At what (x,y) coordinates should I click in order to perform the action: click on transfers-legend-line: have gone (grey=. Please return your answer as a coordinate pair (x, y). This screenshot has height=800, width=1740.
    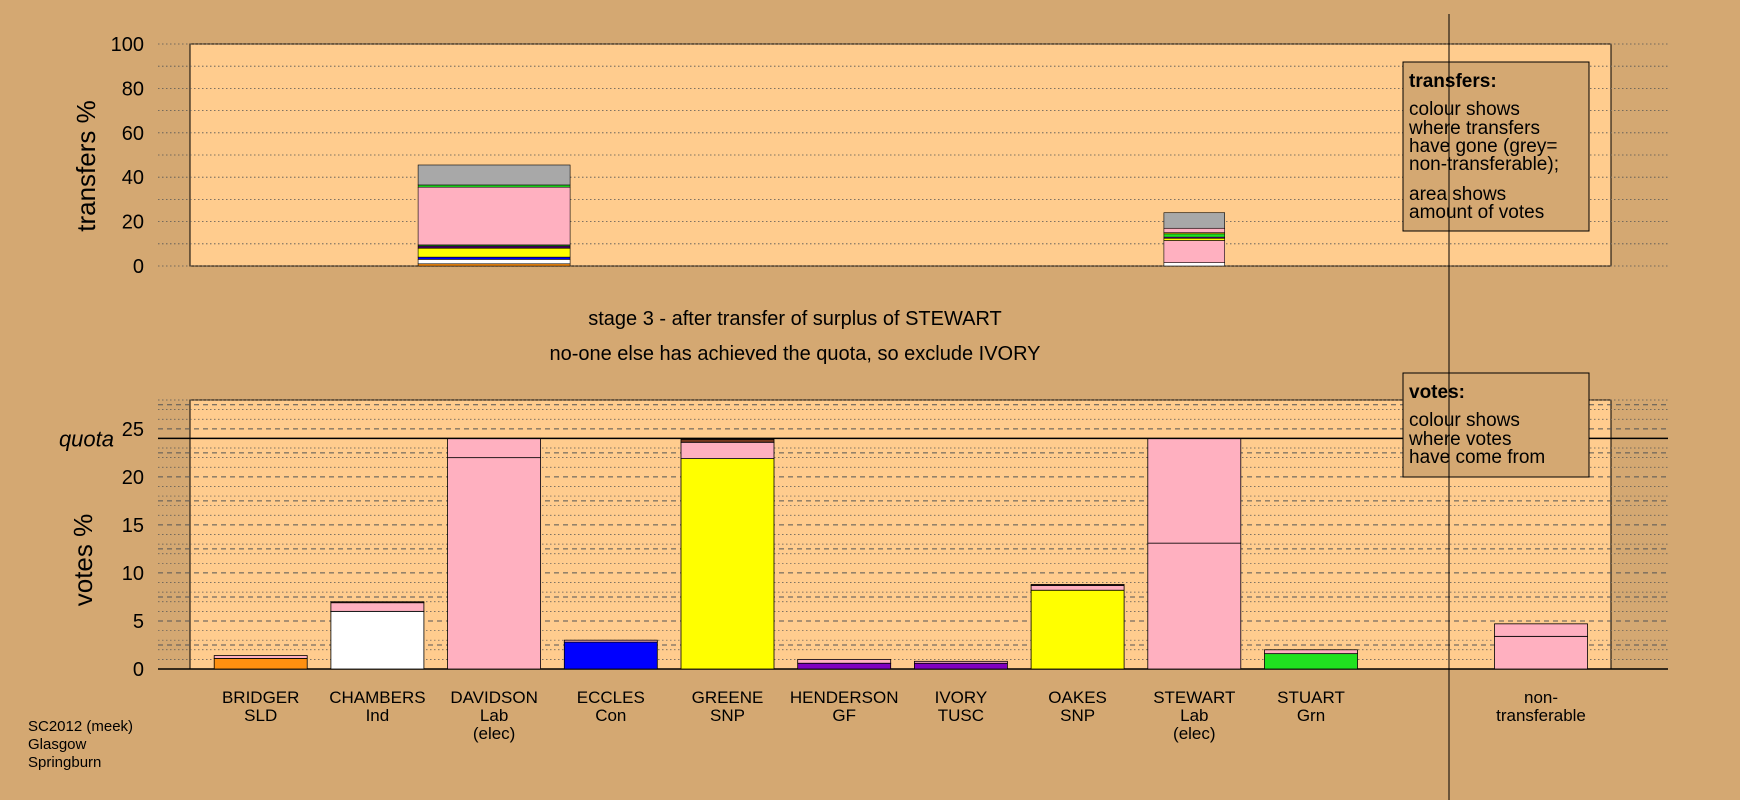
    Looking at the image, I should click on (1483, 146).